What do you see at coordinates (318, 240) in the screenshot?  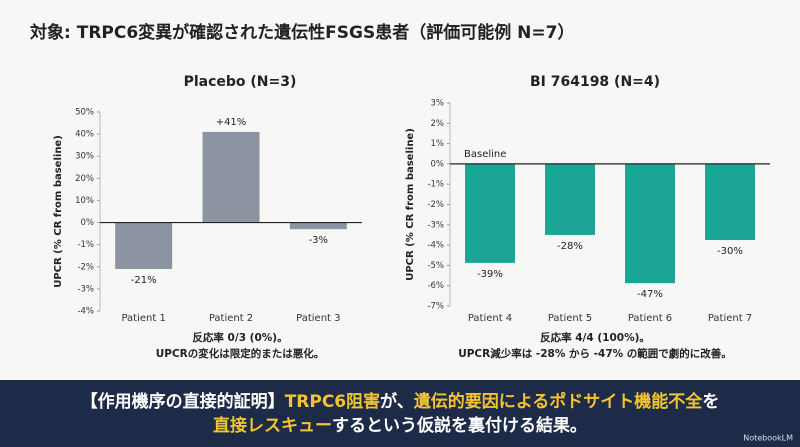 I see `data-label: -3%` at bounding box center [318, 240].